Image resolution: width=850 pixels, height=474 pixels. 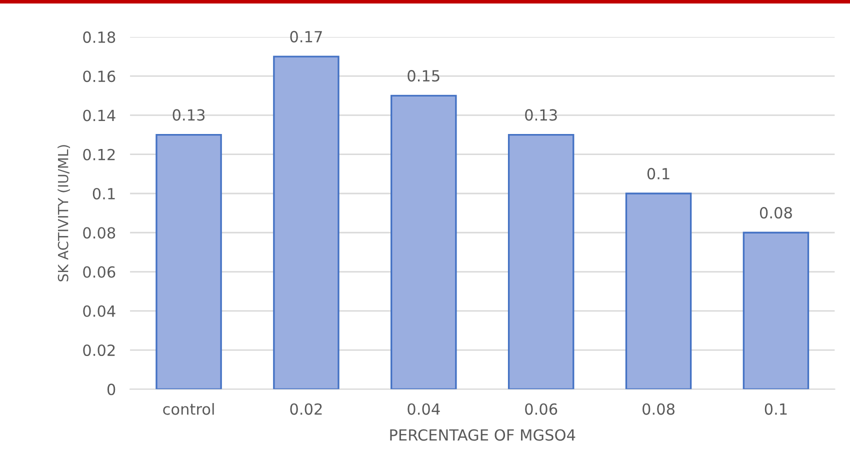 I want to click on y-tick-label: 0, so click(x=111, y=390).